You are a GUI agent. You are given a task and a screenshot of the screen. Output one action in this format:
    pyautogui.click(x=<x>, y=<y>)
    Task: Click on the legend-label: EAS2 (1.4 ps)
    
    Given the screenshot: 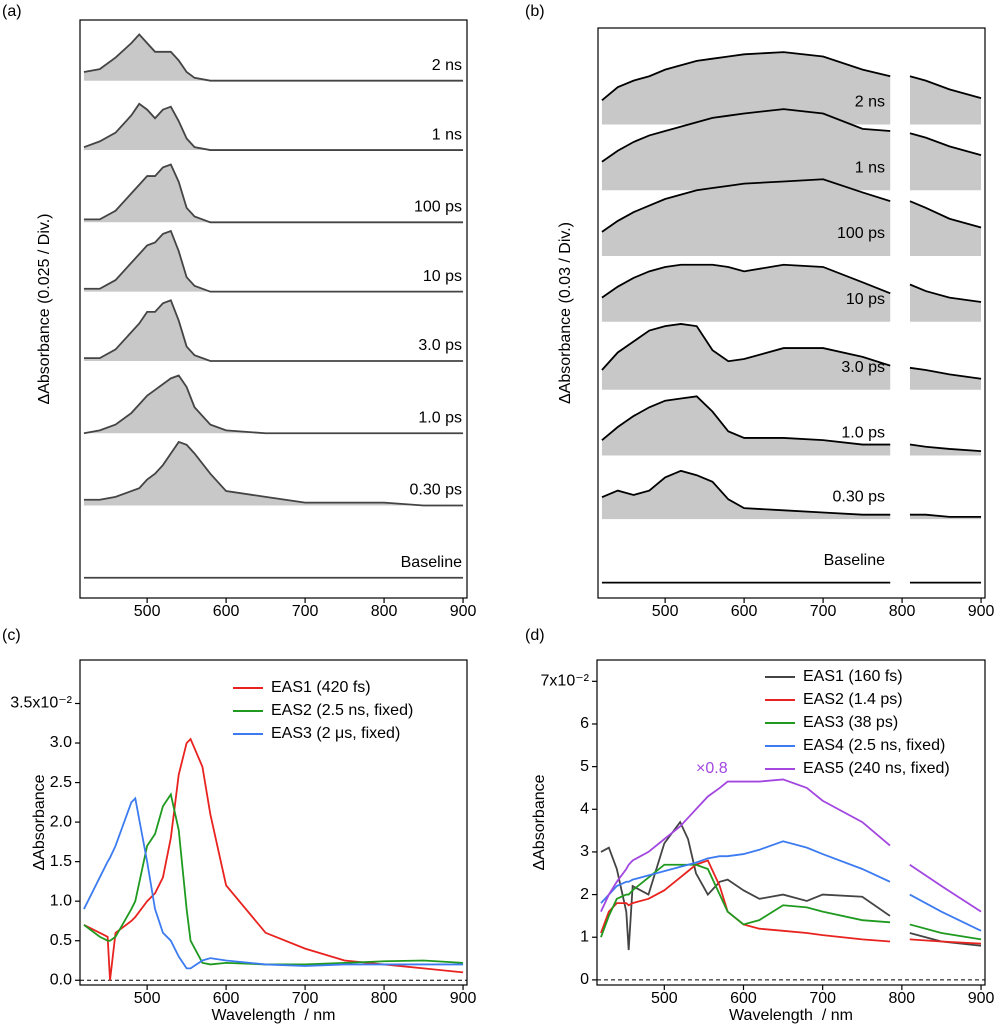 What is the action you would take?
    pyautogui.click(x=853, y=699)
    